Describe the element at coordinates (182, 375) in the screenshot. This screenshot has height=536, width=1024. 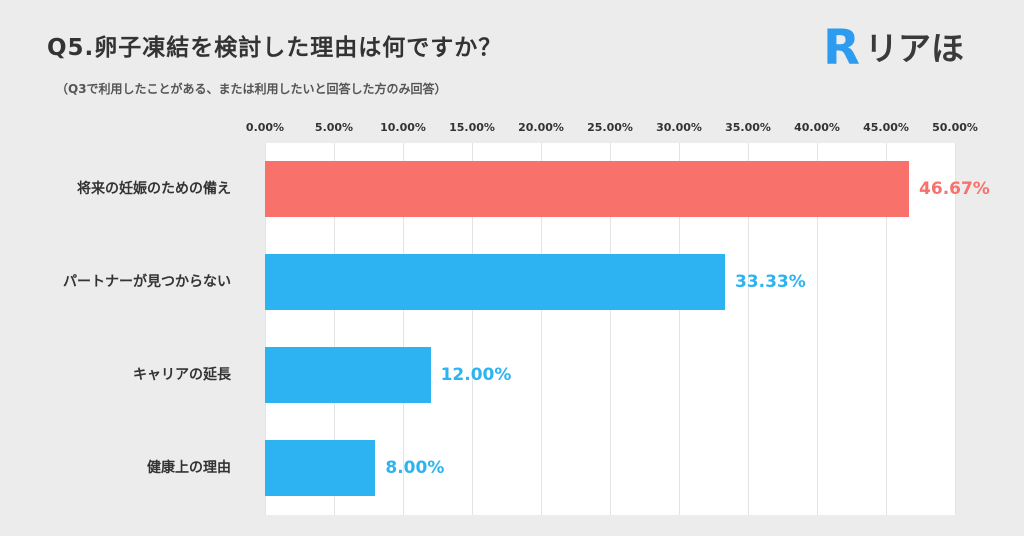
I see `category-label: キャリアの延長` at that location.